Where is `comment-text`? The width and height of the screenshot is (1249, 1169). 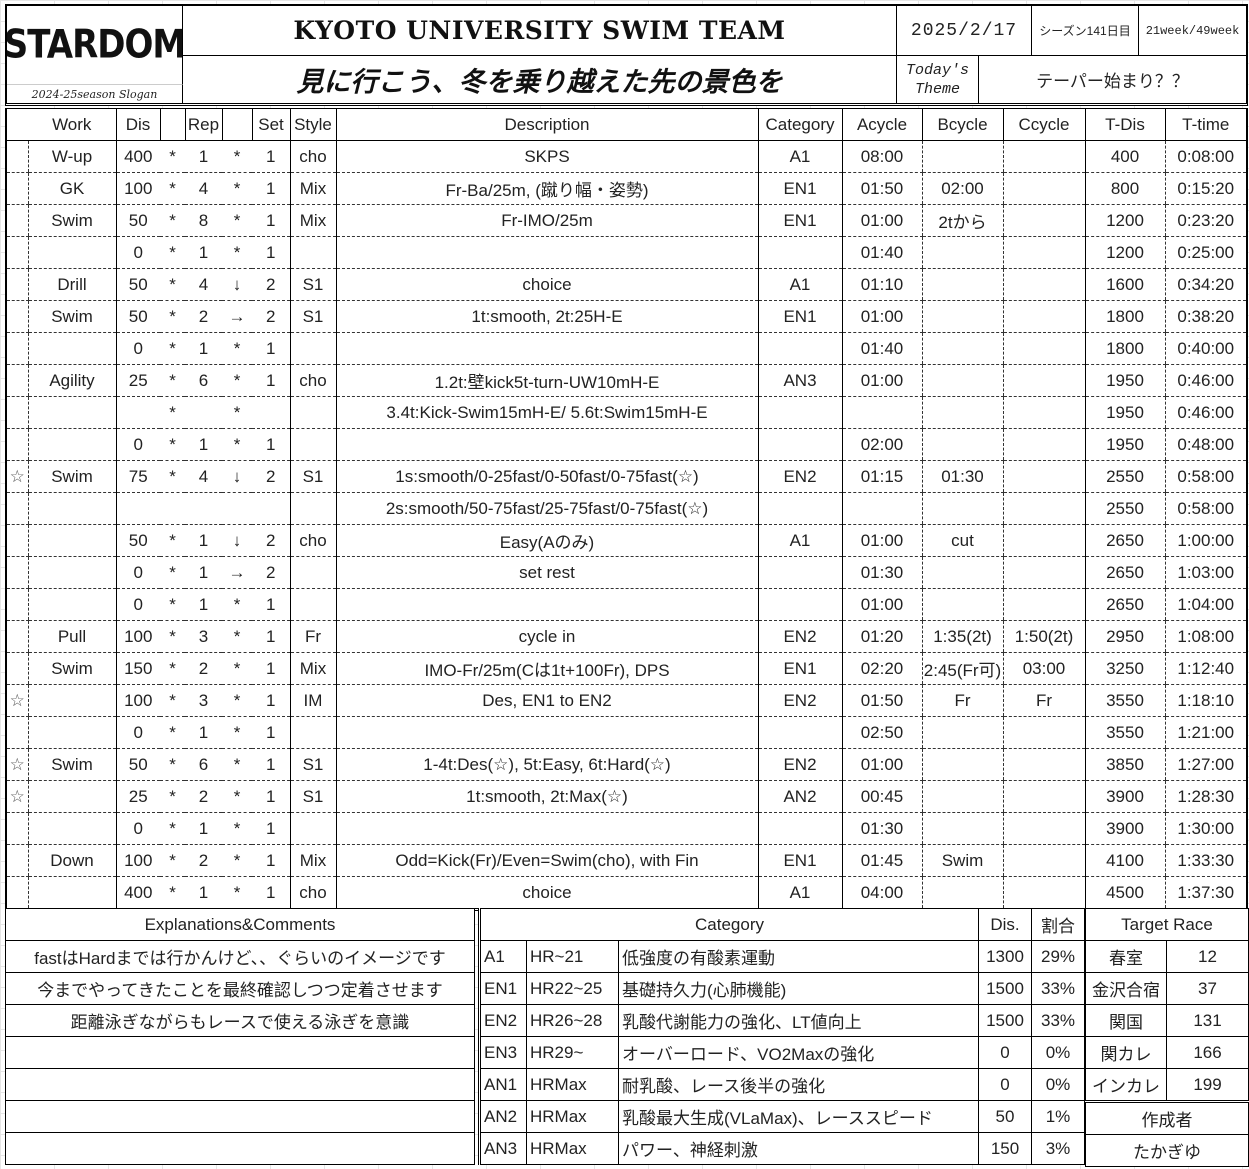 comment-text is located at coordinates (240, 1148).